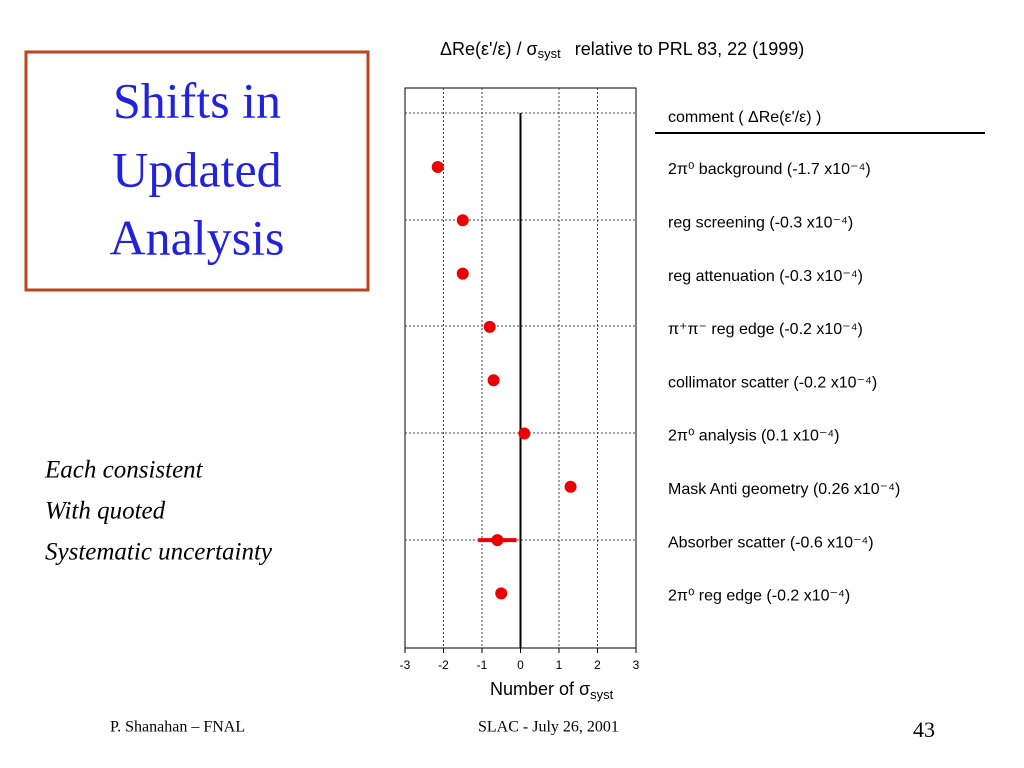 The image size is (1024, 768). What do you see at coordinates (765, 329) in the screenshot?
I see `category-label: π⁺π⁻ reg edge (-0.2 x10⁻⁴)` at bounding box center [765, 329].